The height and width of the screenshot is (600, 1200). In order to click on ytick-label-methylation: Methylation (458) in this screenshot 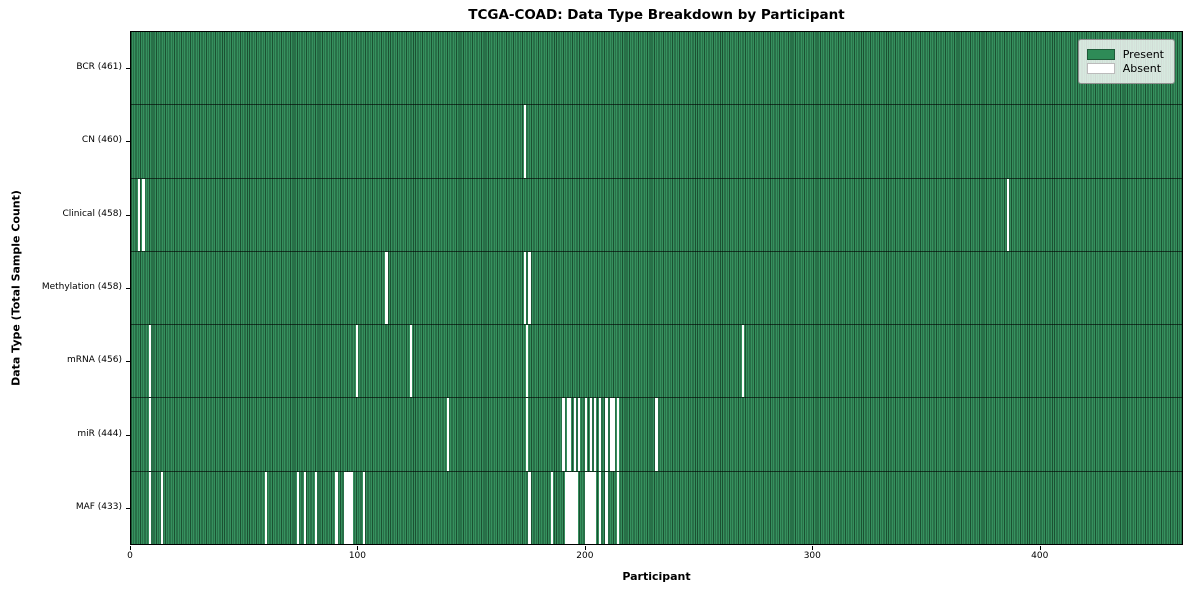, I will do `click(81, 287)`.